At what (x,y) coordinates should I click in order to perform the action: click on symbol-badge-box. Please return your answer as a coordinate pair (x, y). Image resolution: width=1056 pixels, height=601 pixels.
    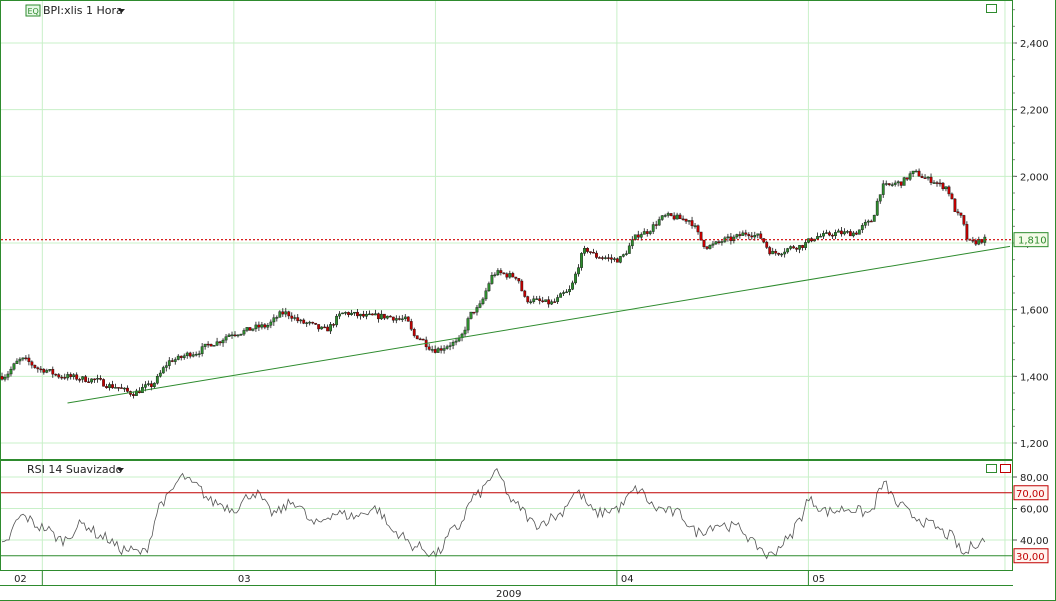
    Looking at the image, I should click on (33, 10).